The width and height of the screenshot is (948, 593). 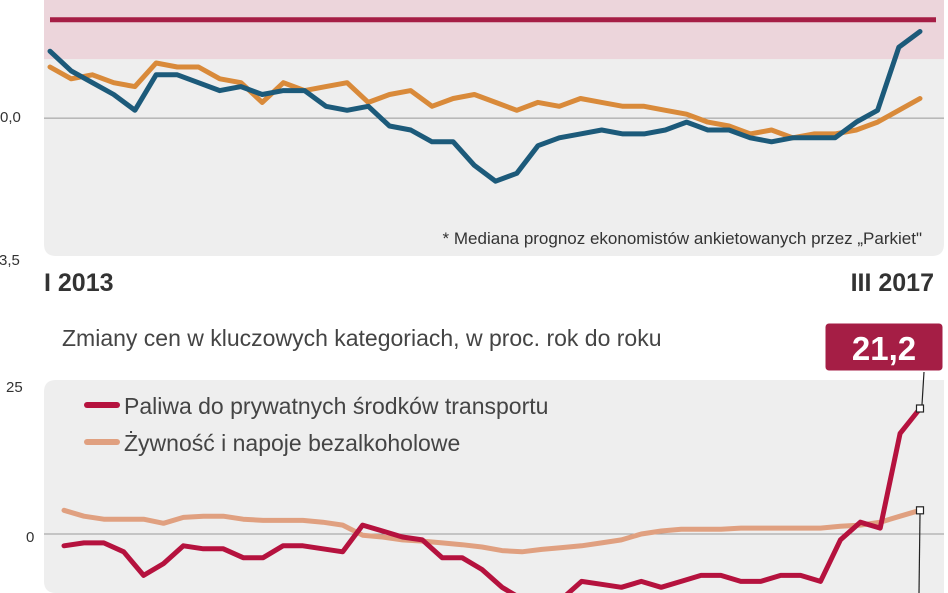 What do you see at coordinates (336, 406) in the screenshot?
I see `legend-label-fuel: Paliwa do prywatnych środków transportu` at bounding box center [336, 406].